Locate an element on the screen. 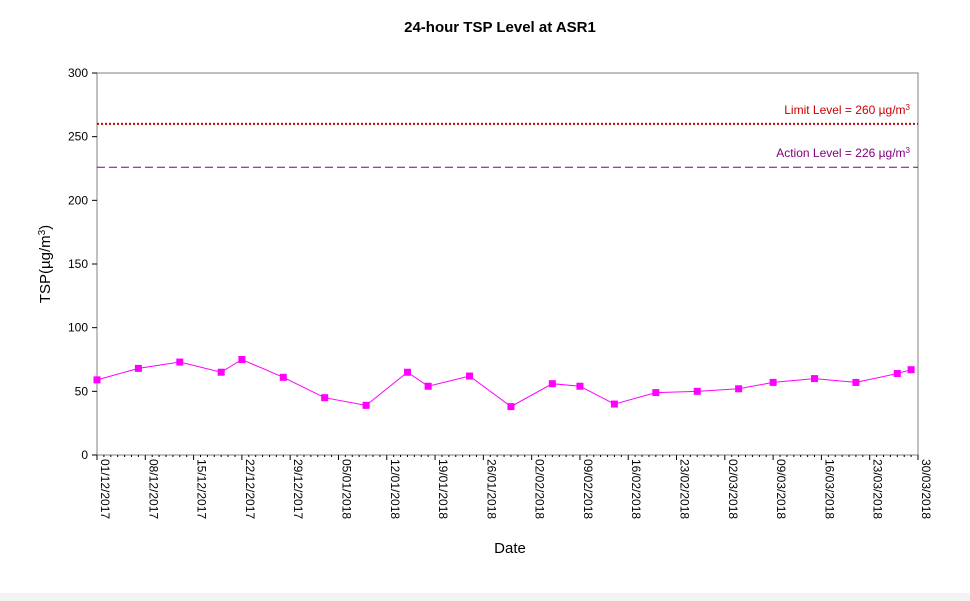 The height and width of the screenshot is (601, 970). x-tick-label: 23/02/2018 is located at coordinates (685, 489).